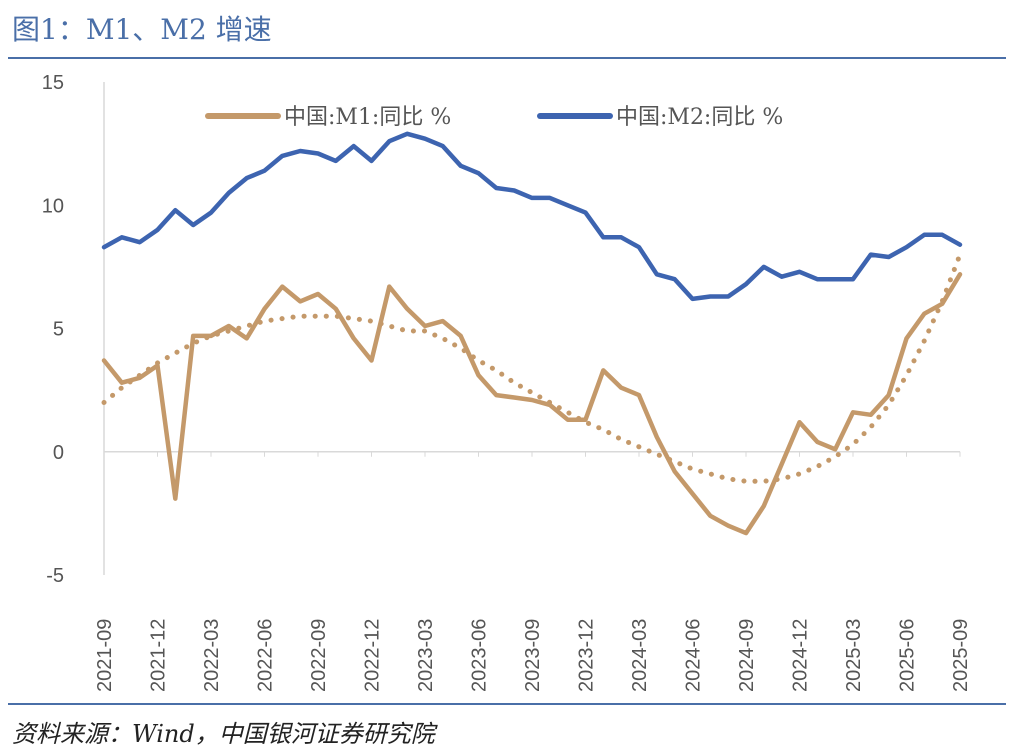  I want to click on y-tick-label: 5, so click(58, 330).